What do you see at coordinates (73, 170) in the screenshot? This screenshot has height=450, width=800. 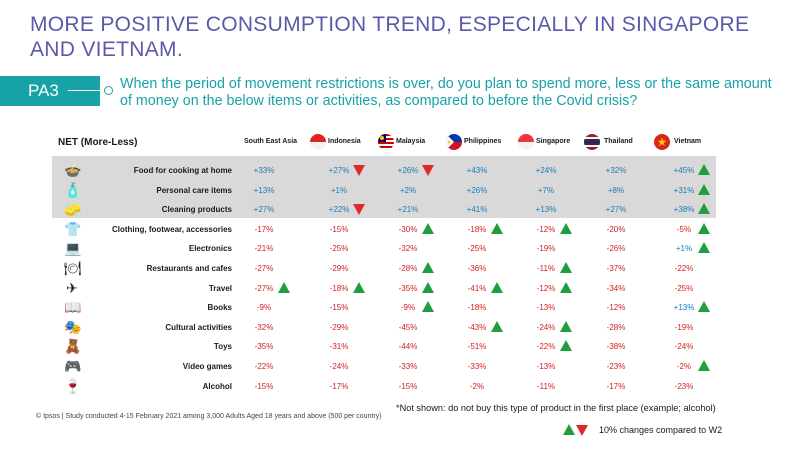 I see `cooking-icon: 🍲` at bounding box center [73, 170].